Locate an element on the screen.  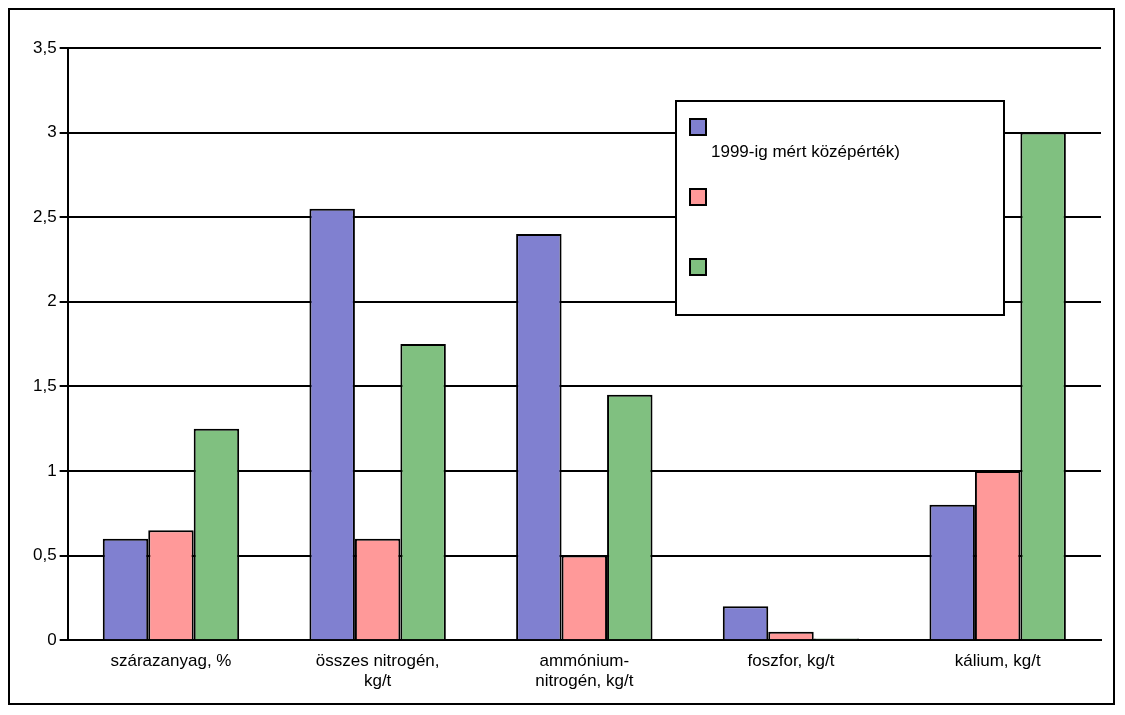
x-tick-label: szárazanyag, % is located at coordinates (171, 661).